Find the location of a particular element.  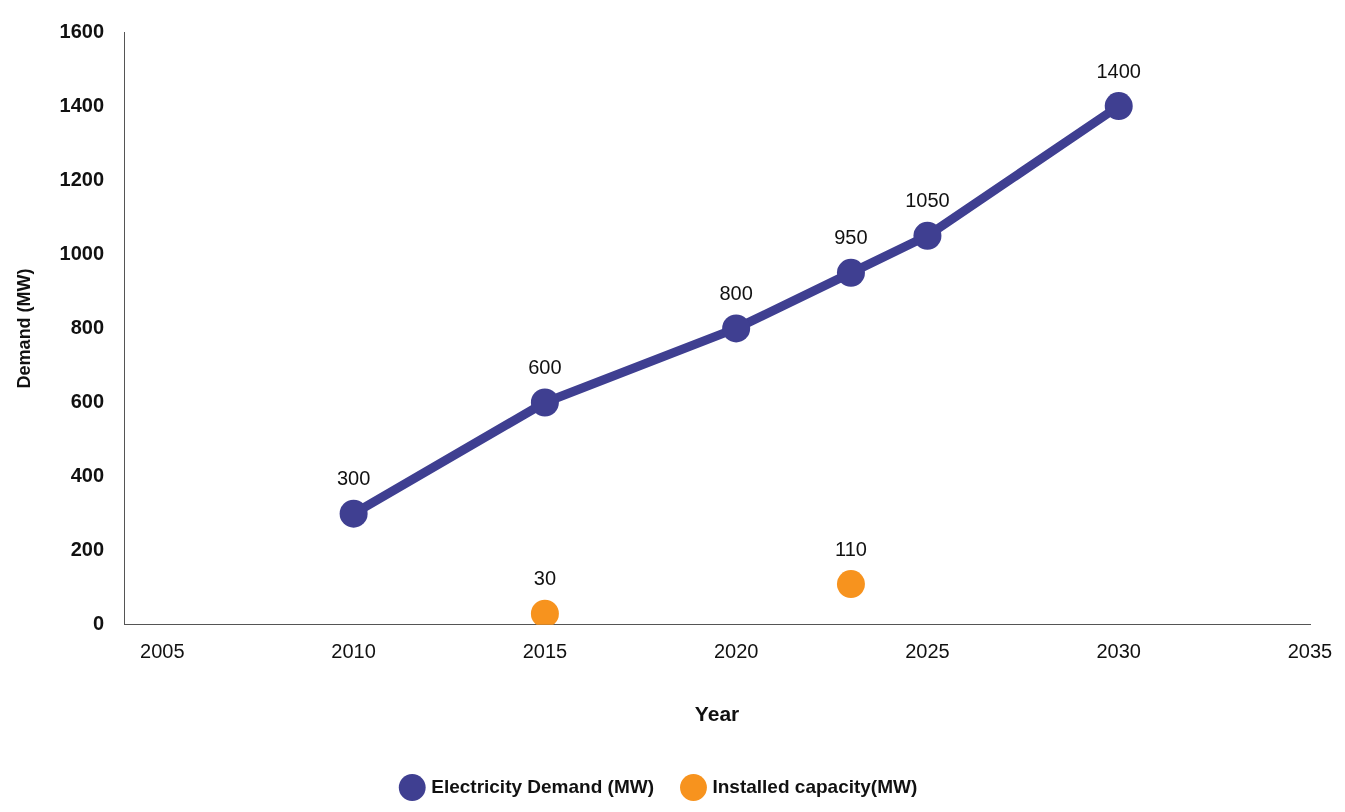

data-label: 600 is located at coordinates (545, 367).